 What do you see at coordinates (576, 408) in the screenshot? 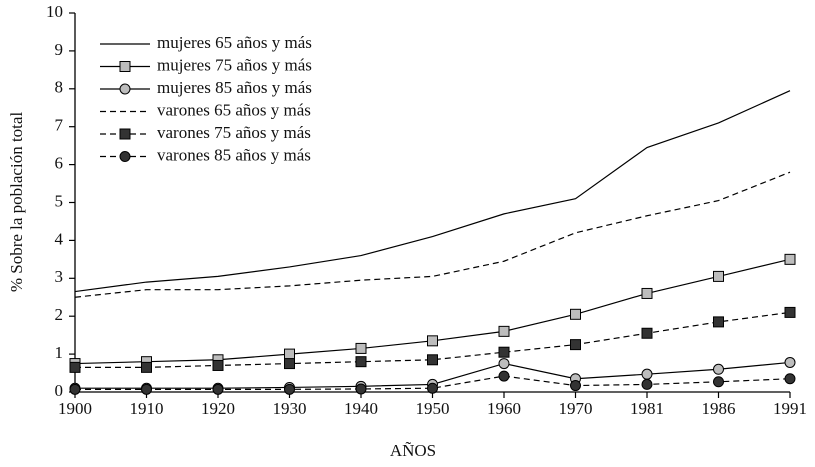
I see `x-tick-label: 1970` at bounding box center [576, 408].